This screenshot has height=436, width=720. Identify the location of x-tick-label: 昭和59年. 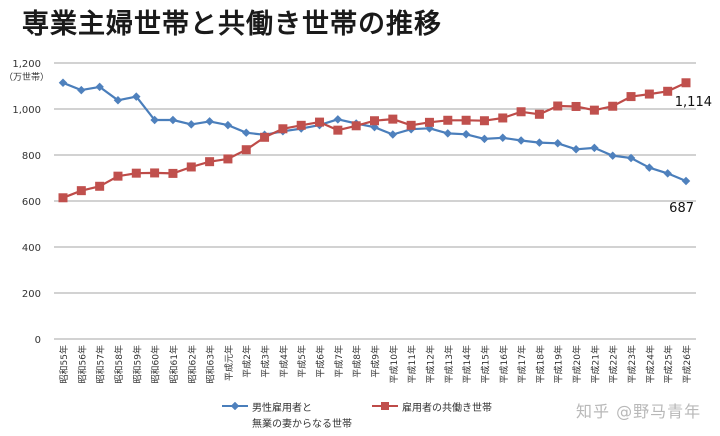
(137, 364).